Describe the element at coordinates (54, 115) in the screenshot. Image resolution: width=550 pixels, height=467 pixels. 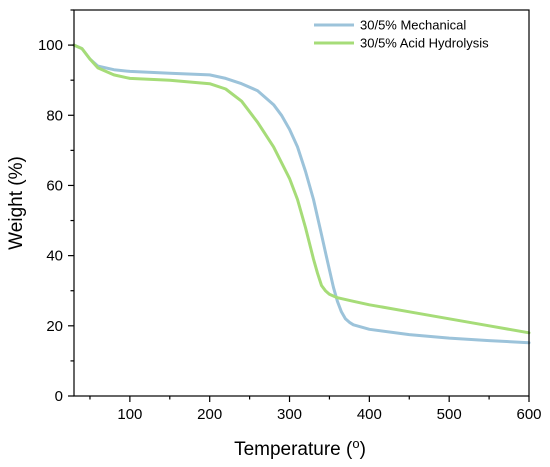
I see `y-tick-label: 80` at that location.